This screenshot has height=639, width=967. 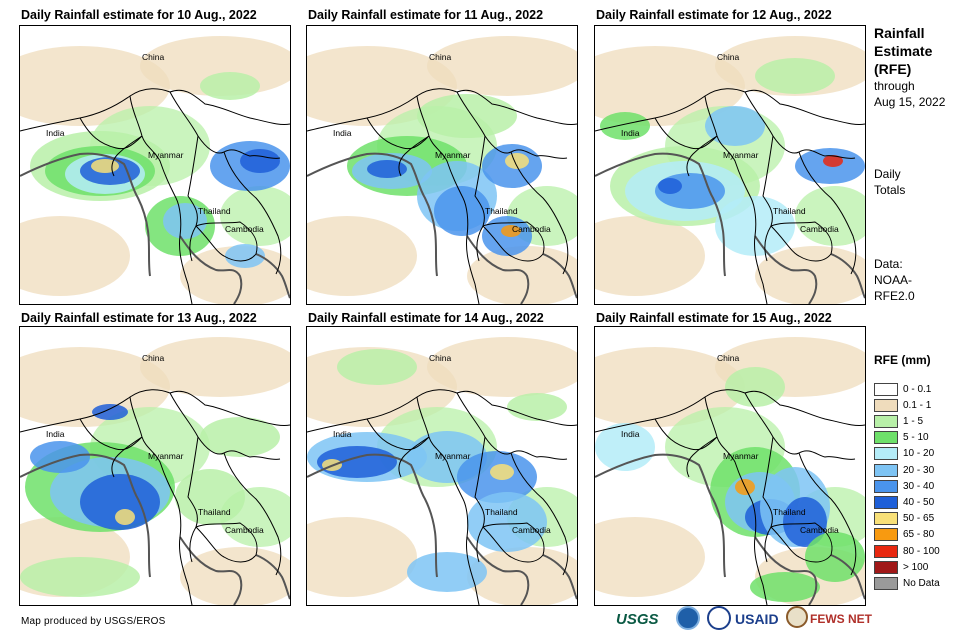 I want to click on noaa-logo, so click(x=688, y=618).